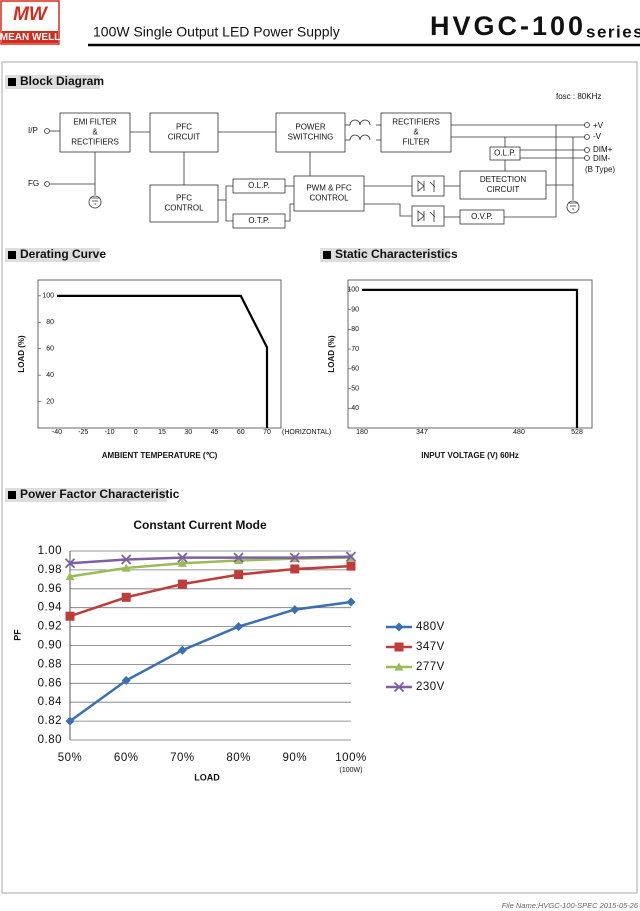 The image size is (640, 911). What do you see at coordinates (295, 758) in the screenshot?
I see `x-tick-label: 90%` at bounding box center [295, 758].